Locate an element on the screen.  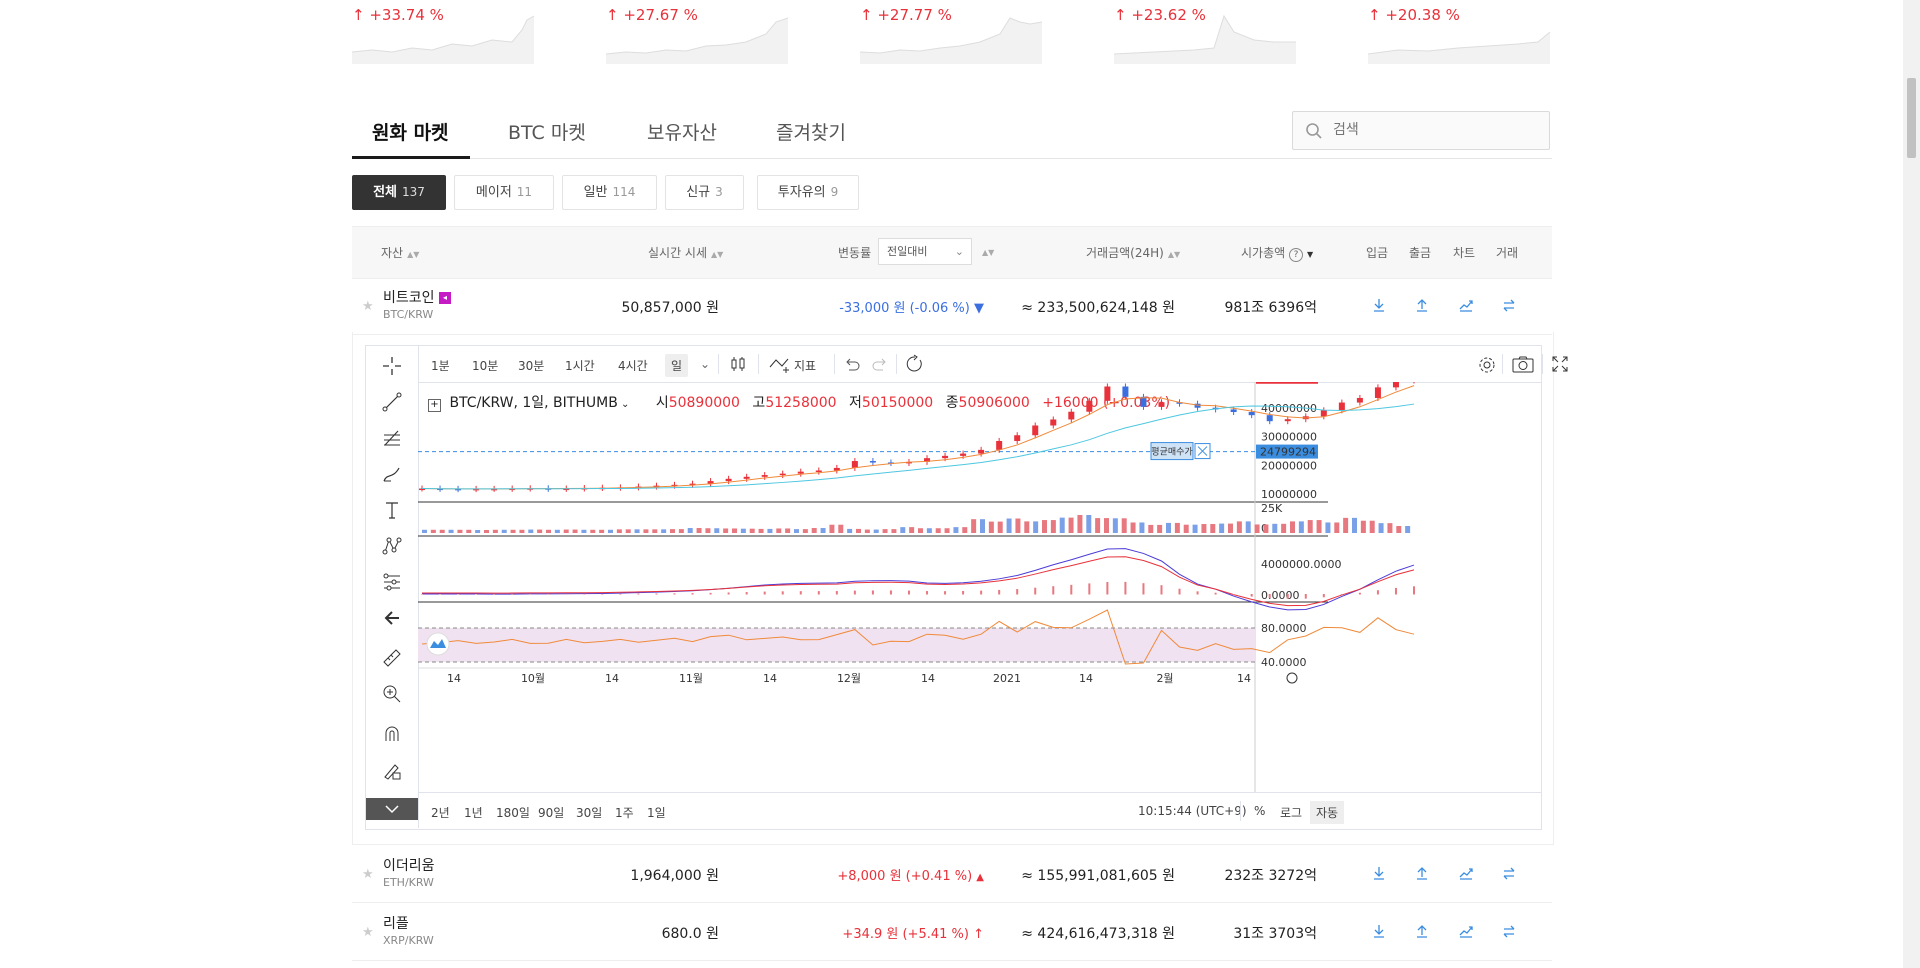
mover-card: ↑ +27.67 % is located at coordinates (698, 33).